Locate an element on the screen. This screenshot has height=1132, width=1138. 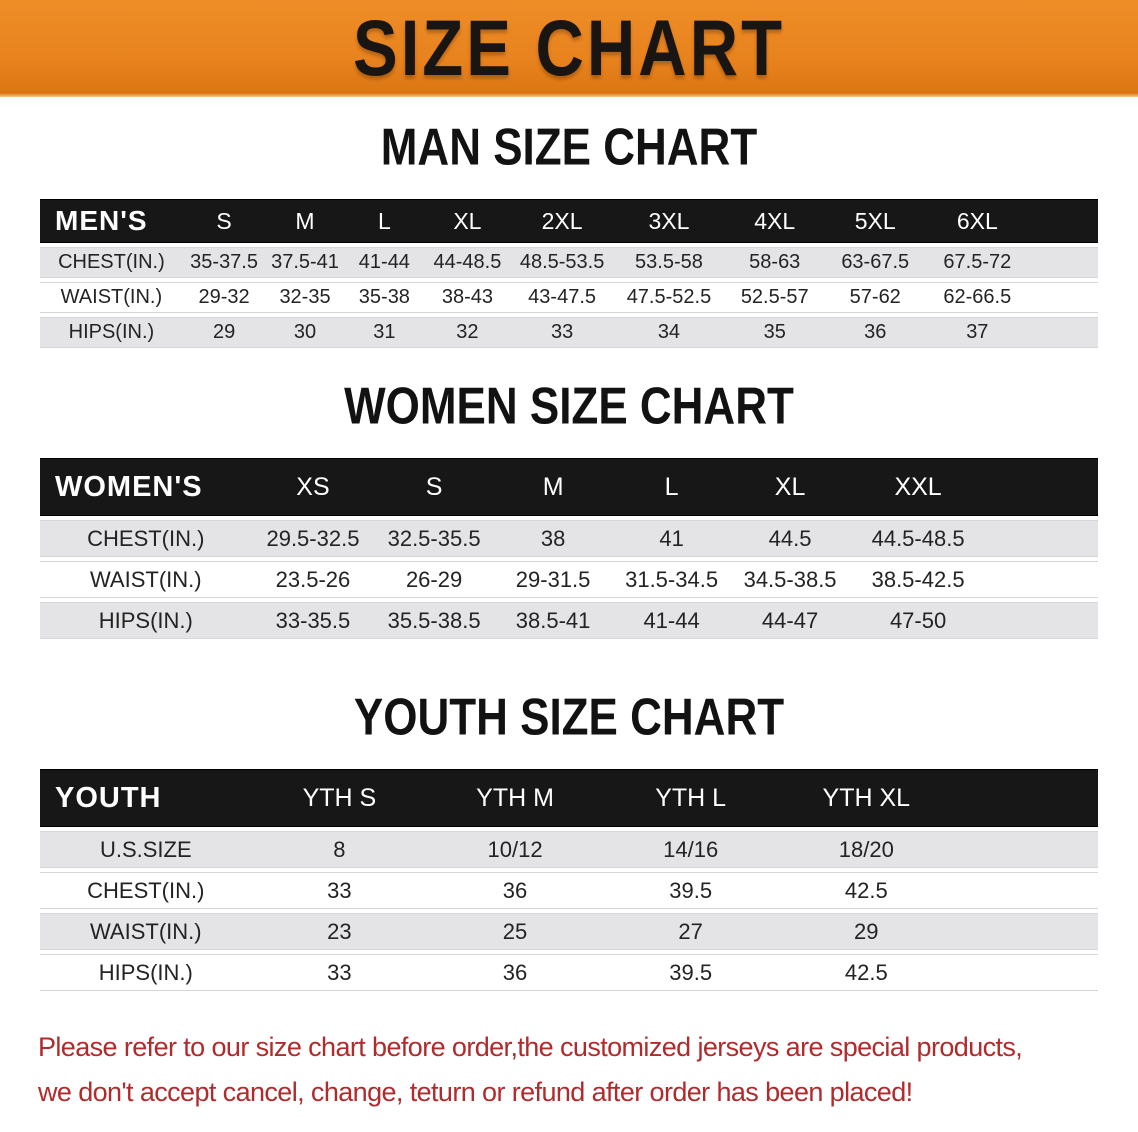
measurement-row: HIPS(IN.) 29 30 31 32 33 34 35 36 37 is located at coordinates (569, 332).